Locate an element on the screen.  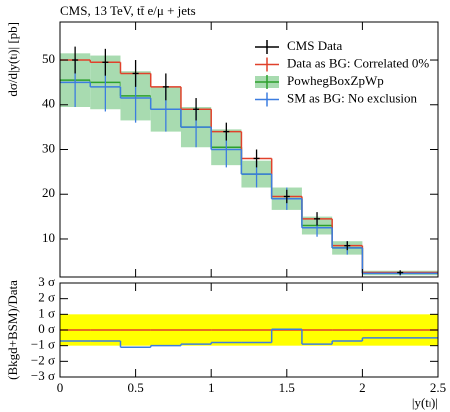
y-tick-label: 1 σ is located at coordinates (46, 312).